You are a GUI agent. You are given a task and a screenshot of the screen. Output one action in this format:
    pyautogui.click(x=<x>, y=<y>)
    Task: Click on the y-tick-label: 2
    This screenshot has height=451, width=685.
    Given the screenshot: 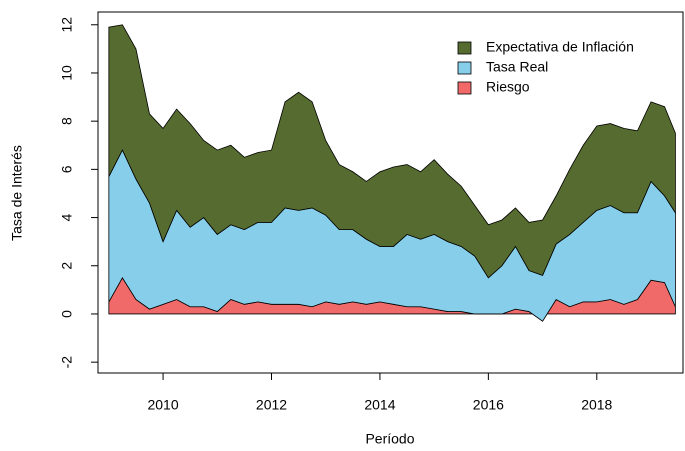 What is the action you would take?
    pyautogui.click(x=67, y=266)
    